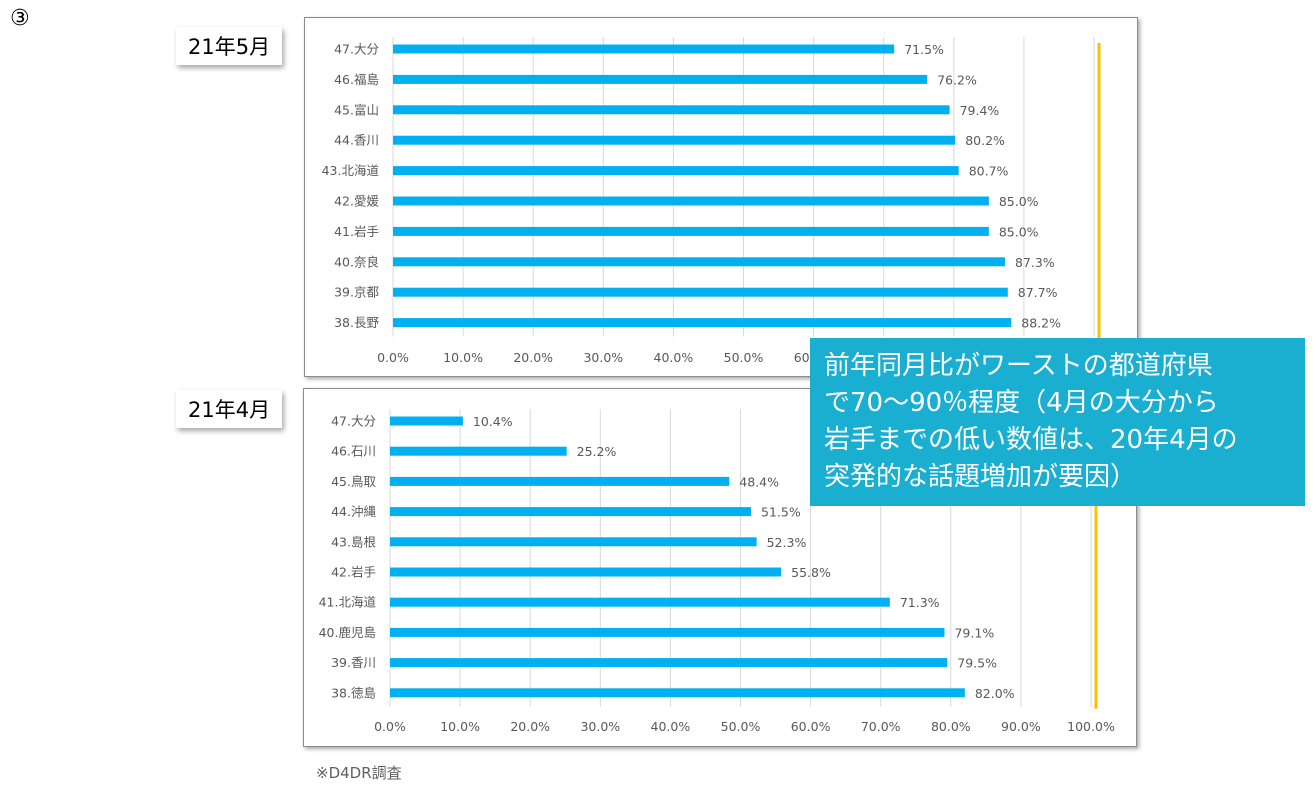  What do you see at coordinates (977, 663) in the screenshot?
I see `value-label: 79.5%` at bounding box center [977, 663].